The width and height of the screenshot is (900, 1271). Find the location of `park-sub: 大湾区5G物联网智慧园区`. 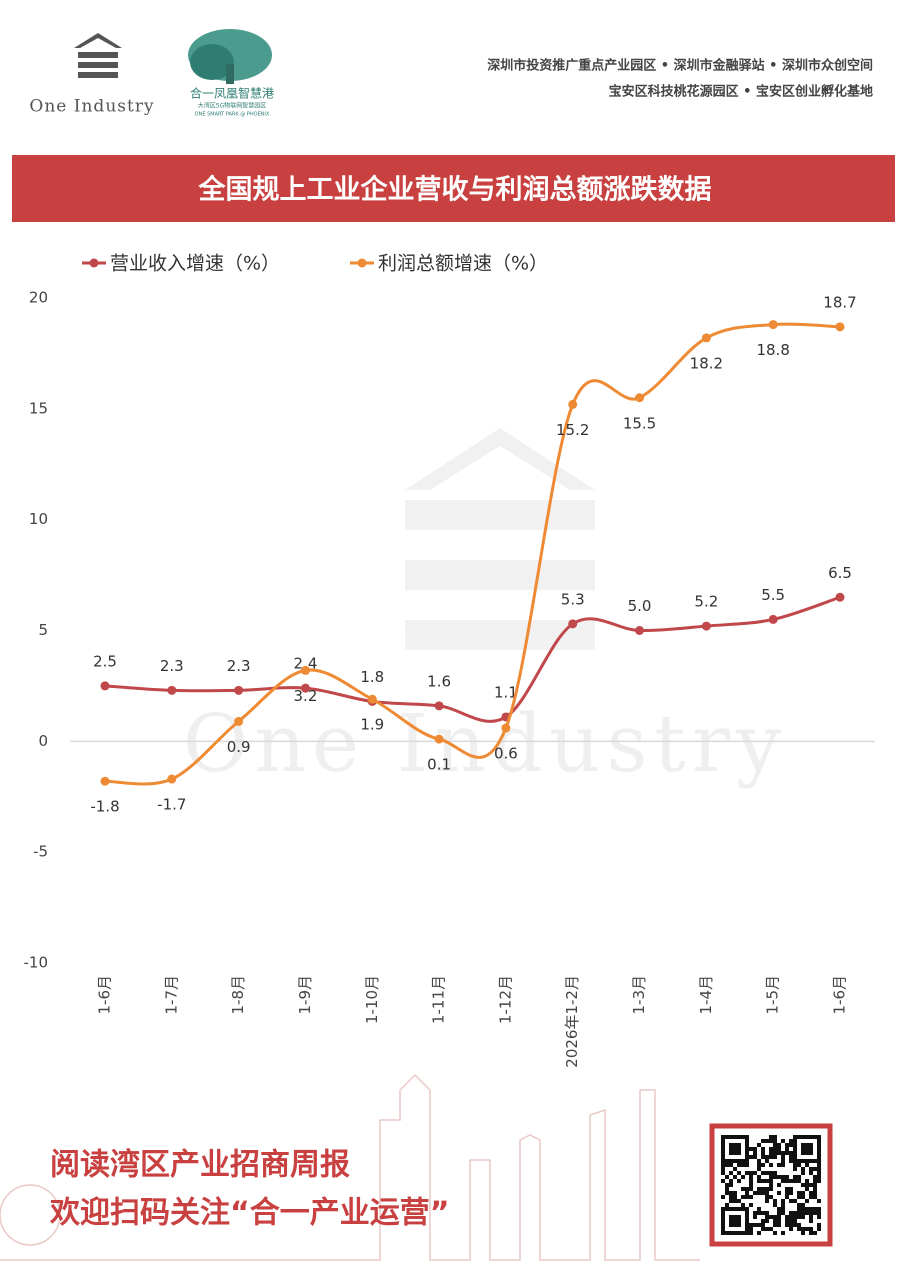

park-sub: 大湾区5G物联网智慧园区 is located at coordinates (232, 106).